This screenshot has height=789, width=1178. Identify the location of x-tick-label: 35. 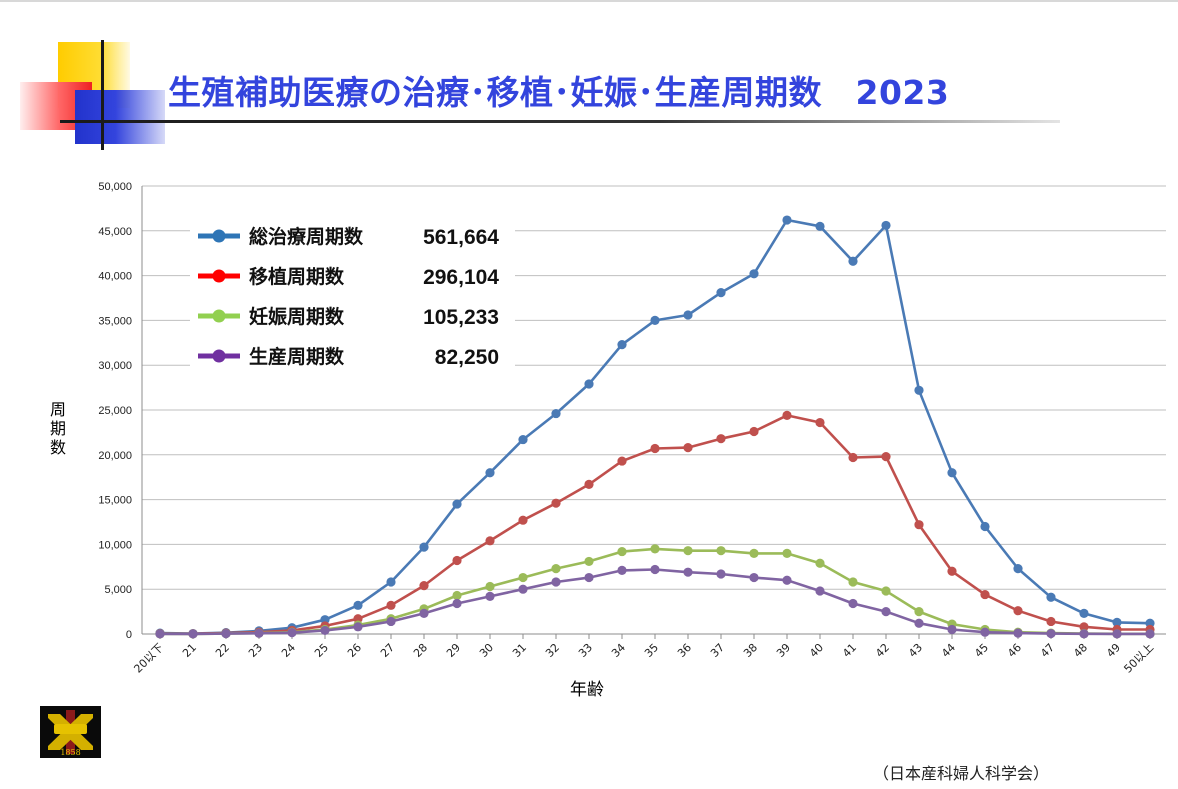
(651, 650).